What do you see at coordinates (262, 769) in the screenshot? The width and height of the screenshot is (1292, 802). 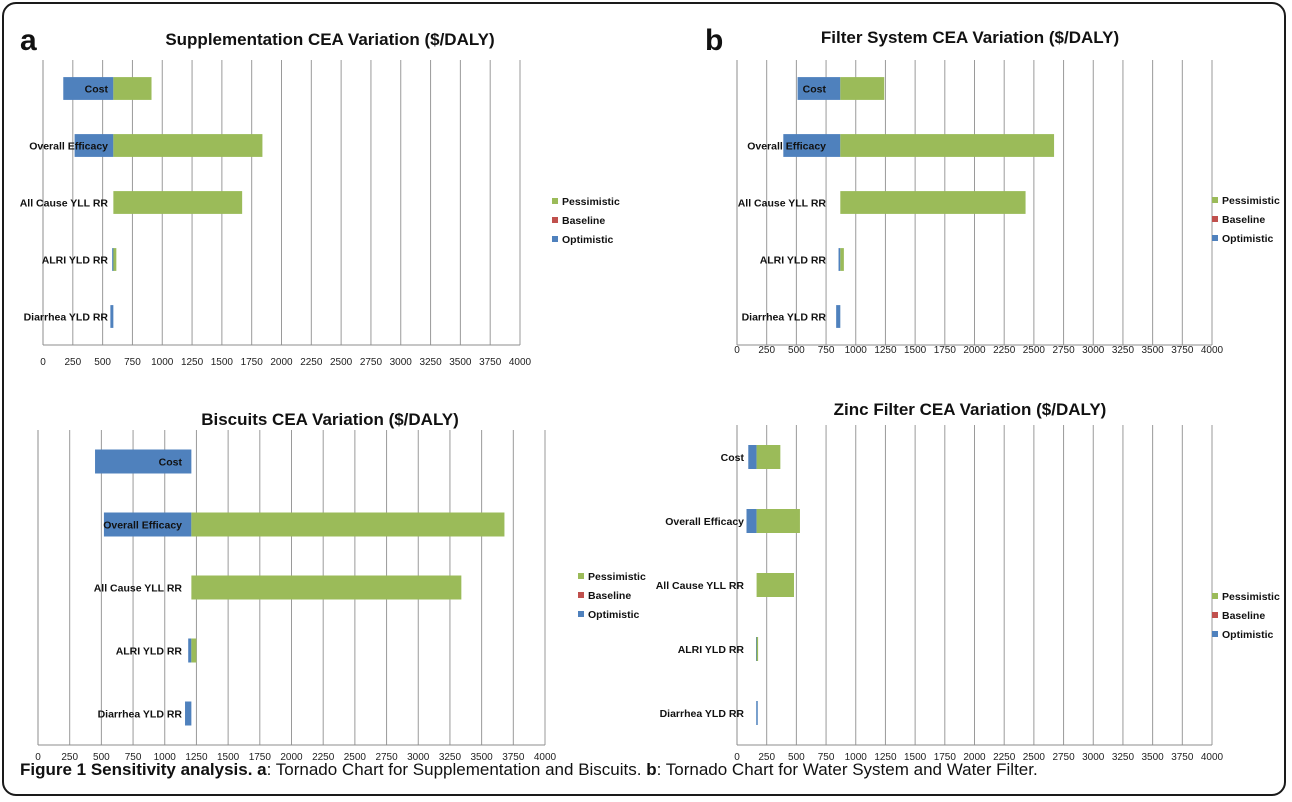 I see `caption-a-letter: a` at bounding box center [262, 769].